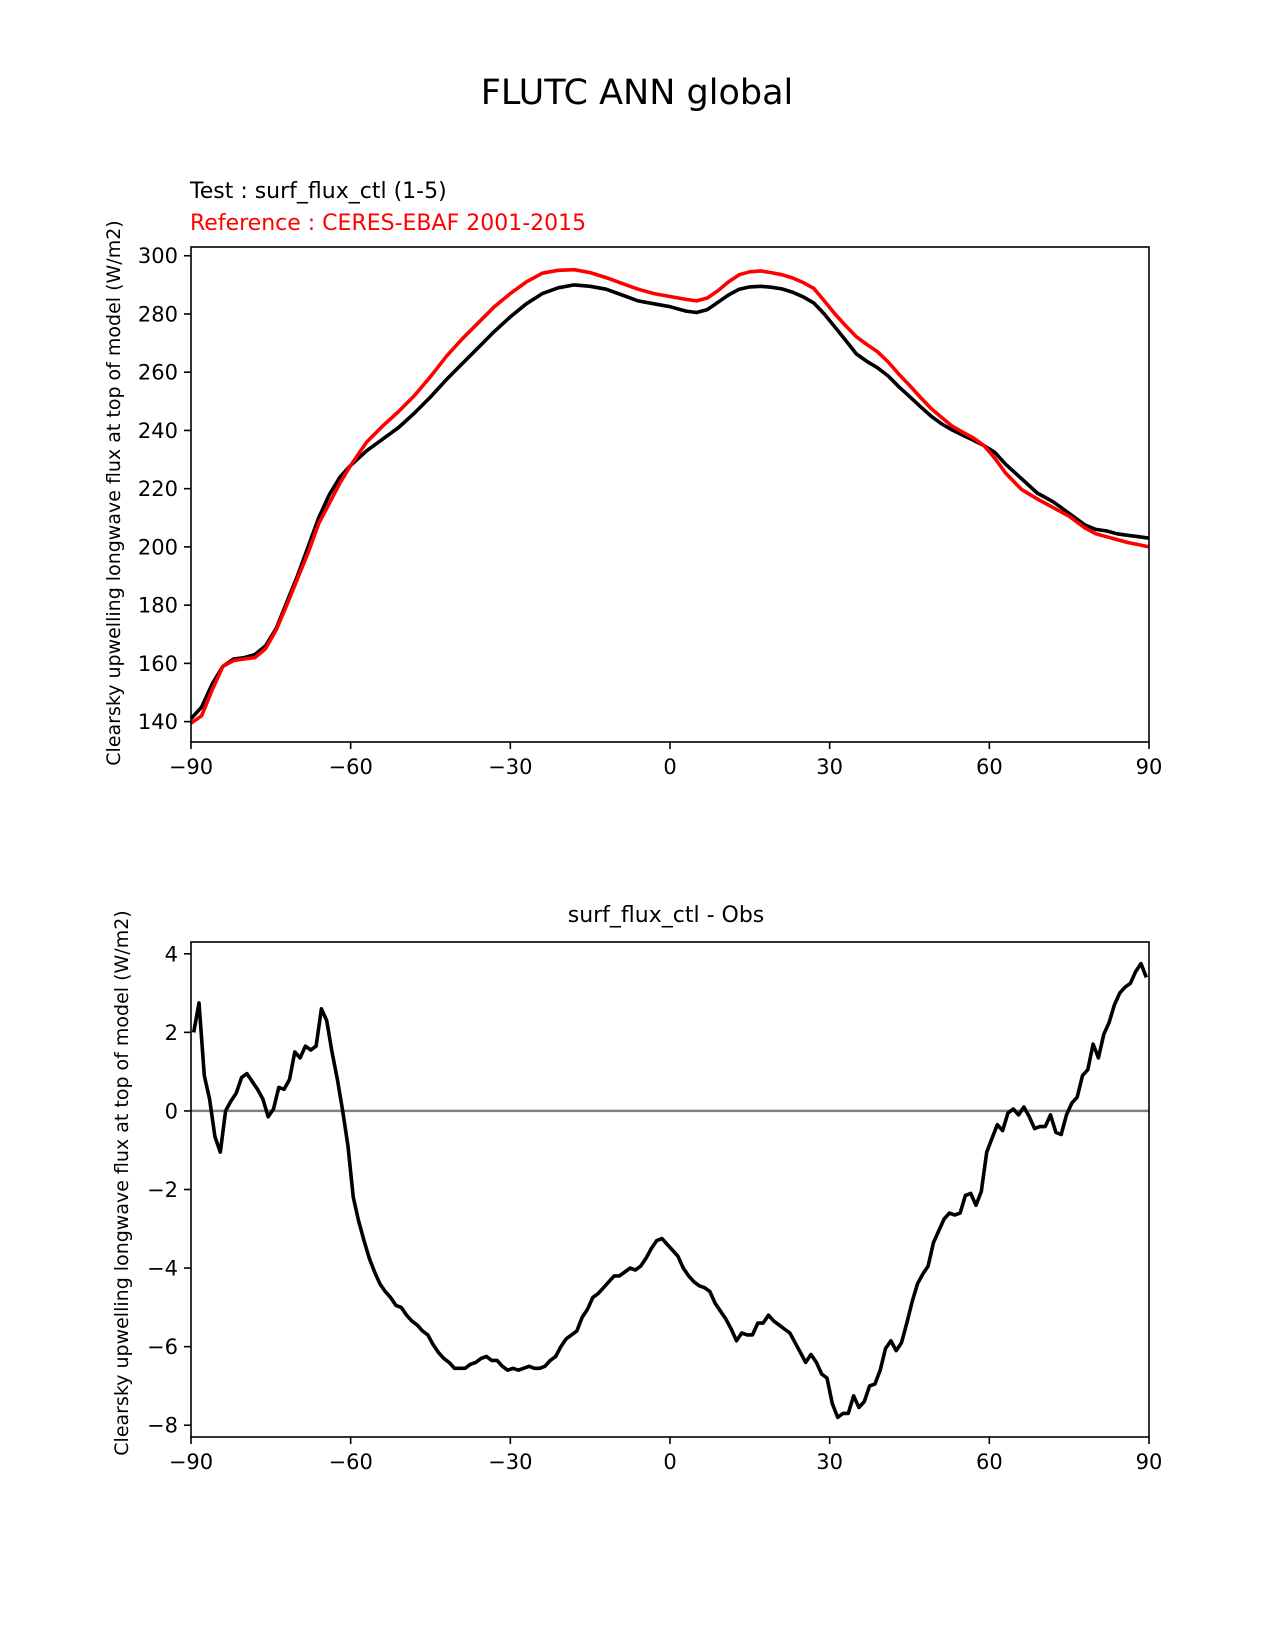 Image resolution: width=1275 pixels, height=1650 pixels. I want to click on test-label: Test : surf_flux_ctl (1-5), so click(318, 191).